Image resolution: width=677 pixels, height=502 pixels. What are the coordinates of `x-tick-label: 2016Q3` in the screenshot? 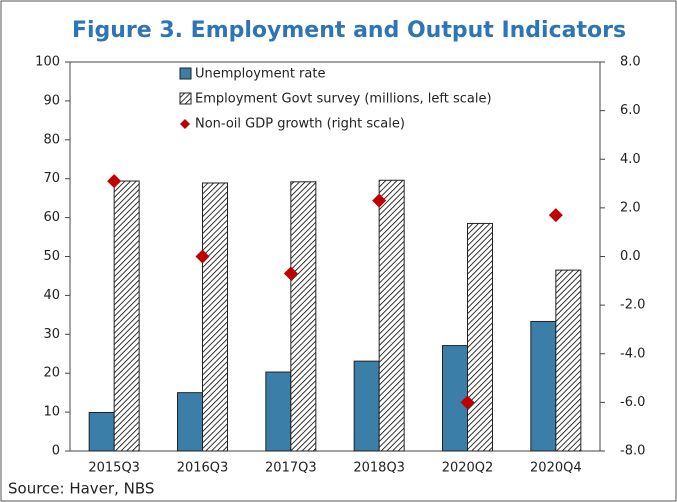 It's located at (203, 468).